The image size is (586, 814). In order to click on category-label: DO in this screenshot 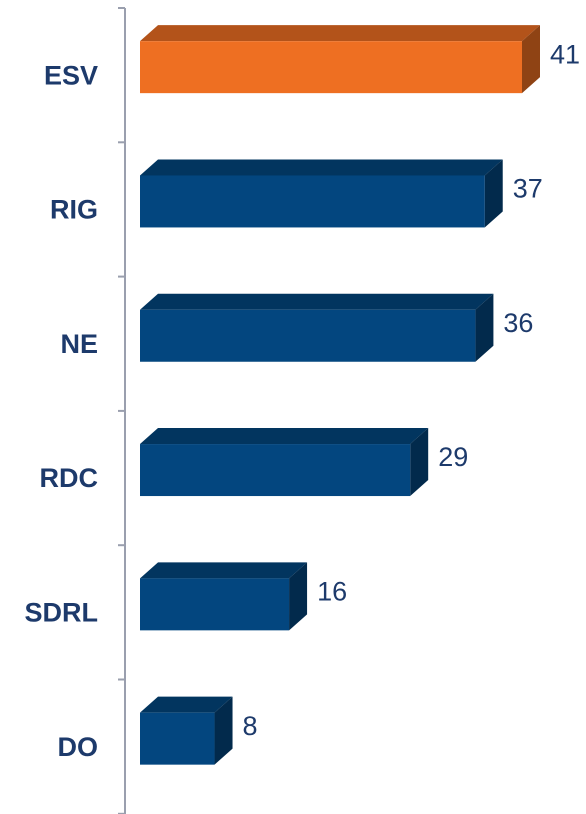, I will do `click(78, 747)`.